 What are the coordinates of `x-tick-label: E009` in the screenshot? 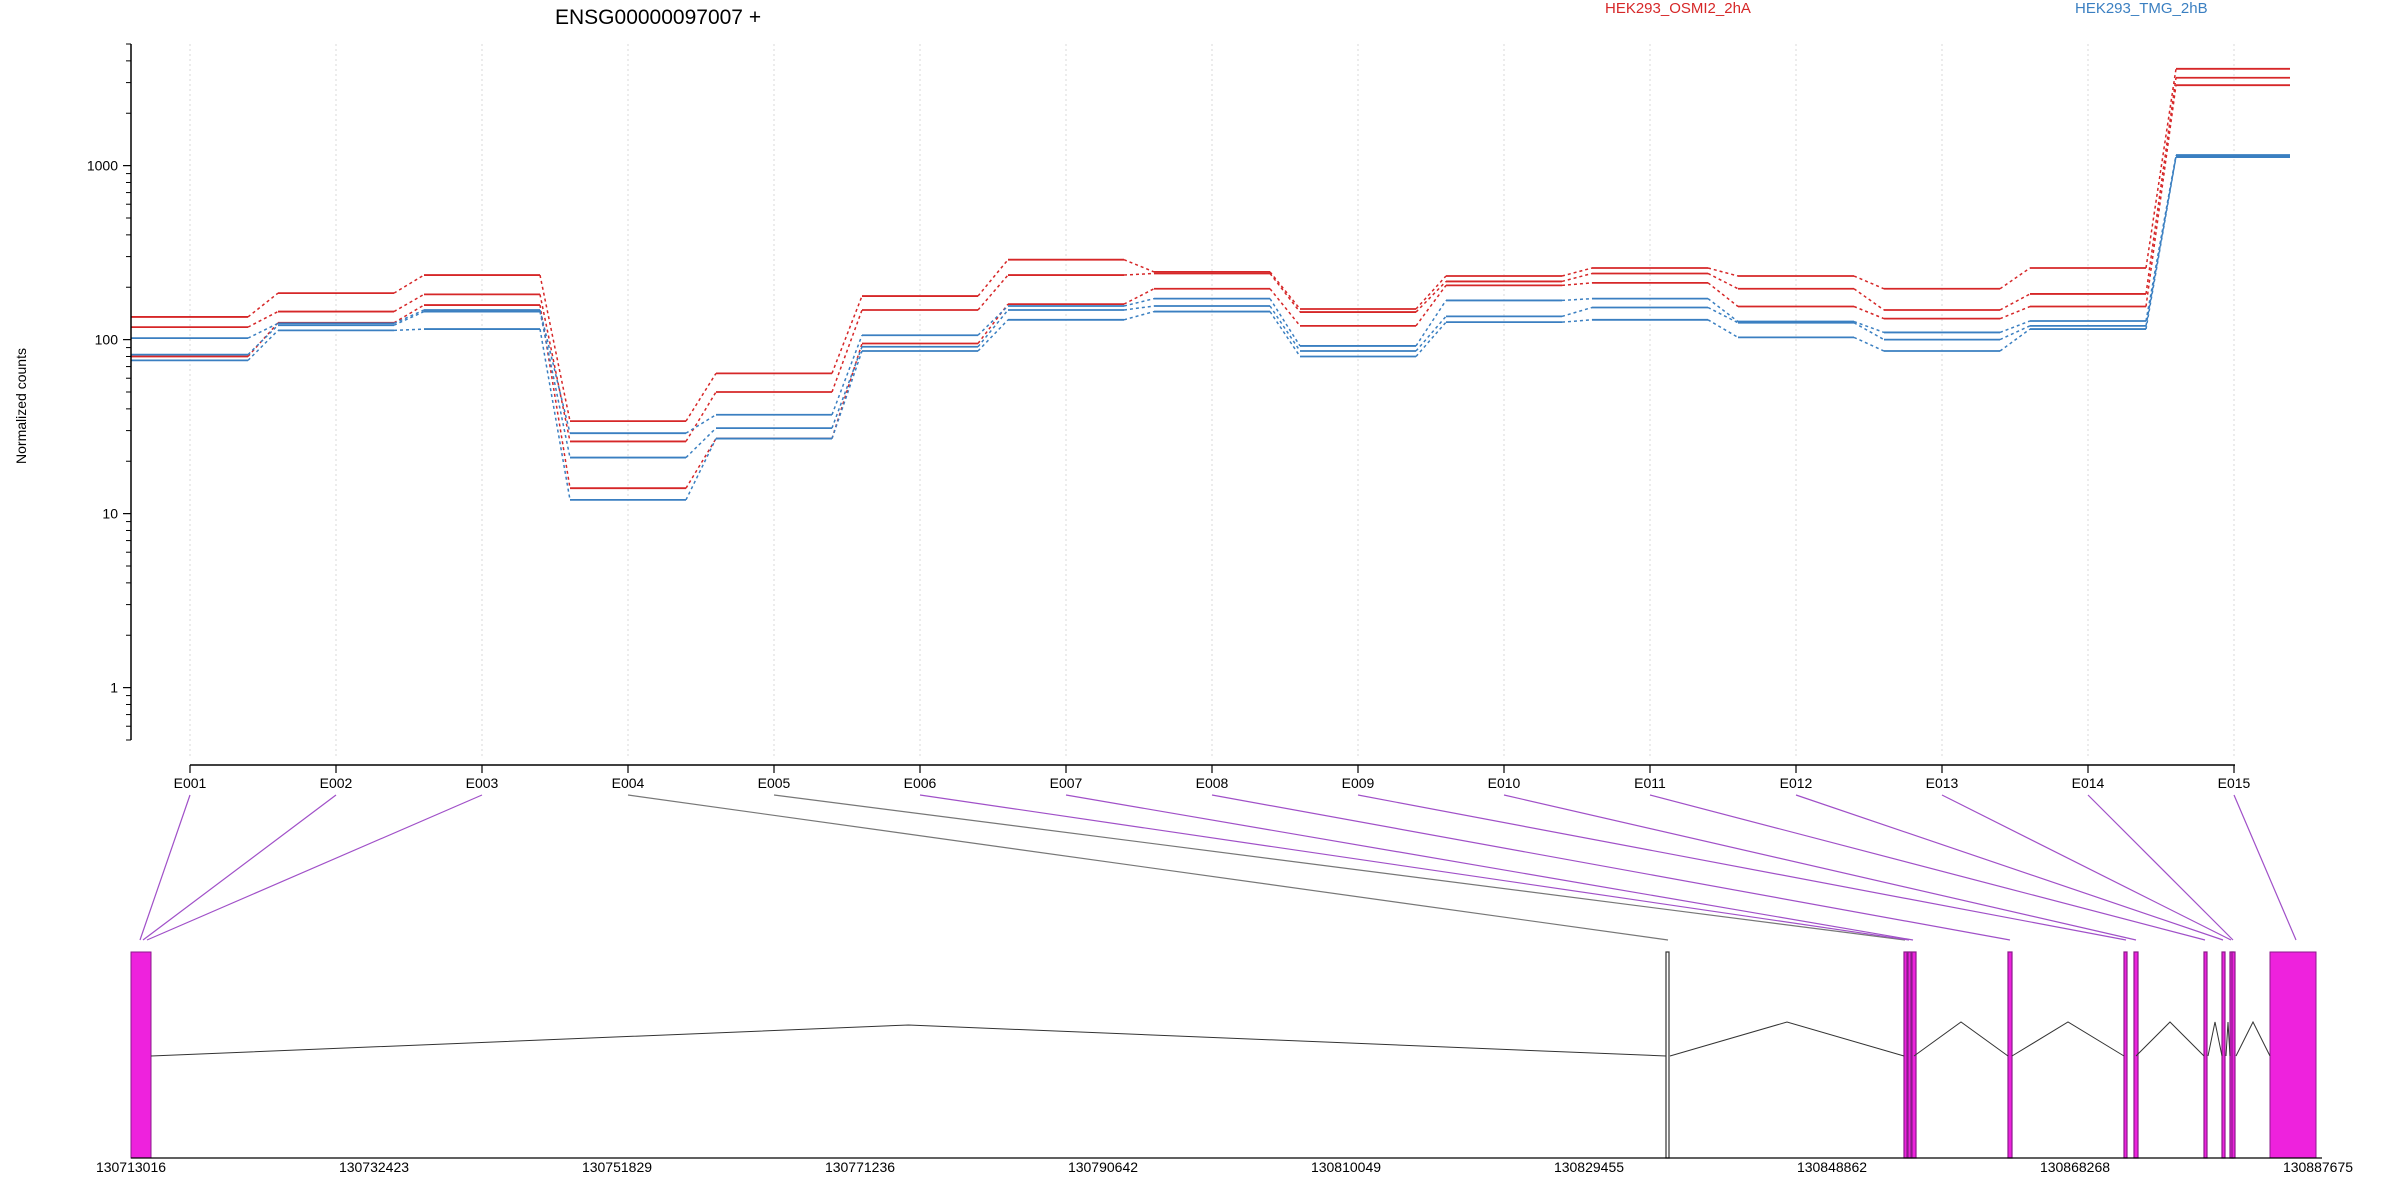 It's located at (1358, 783).